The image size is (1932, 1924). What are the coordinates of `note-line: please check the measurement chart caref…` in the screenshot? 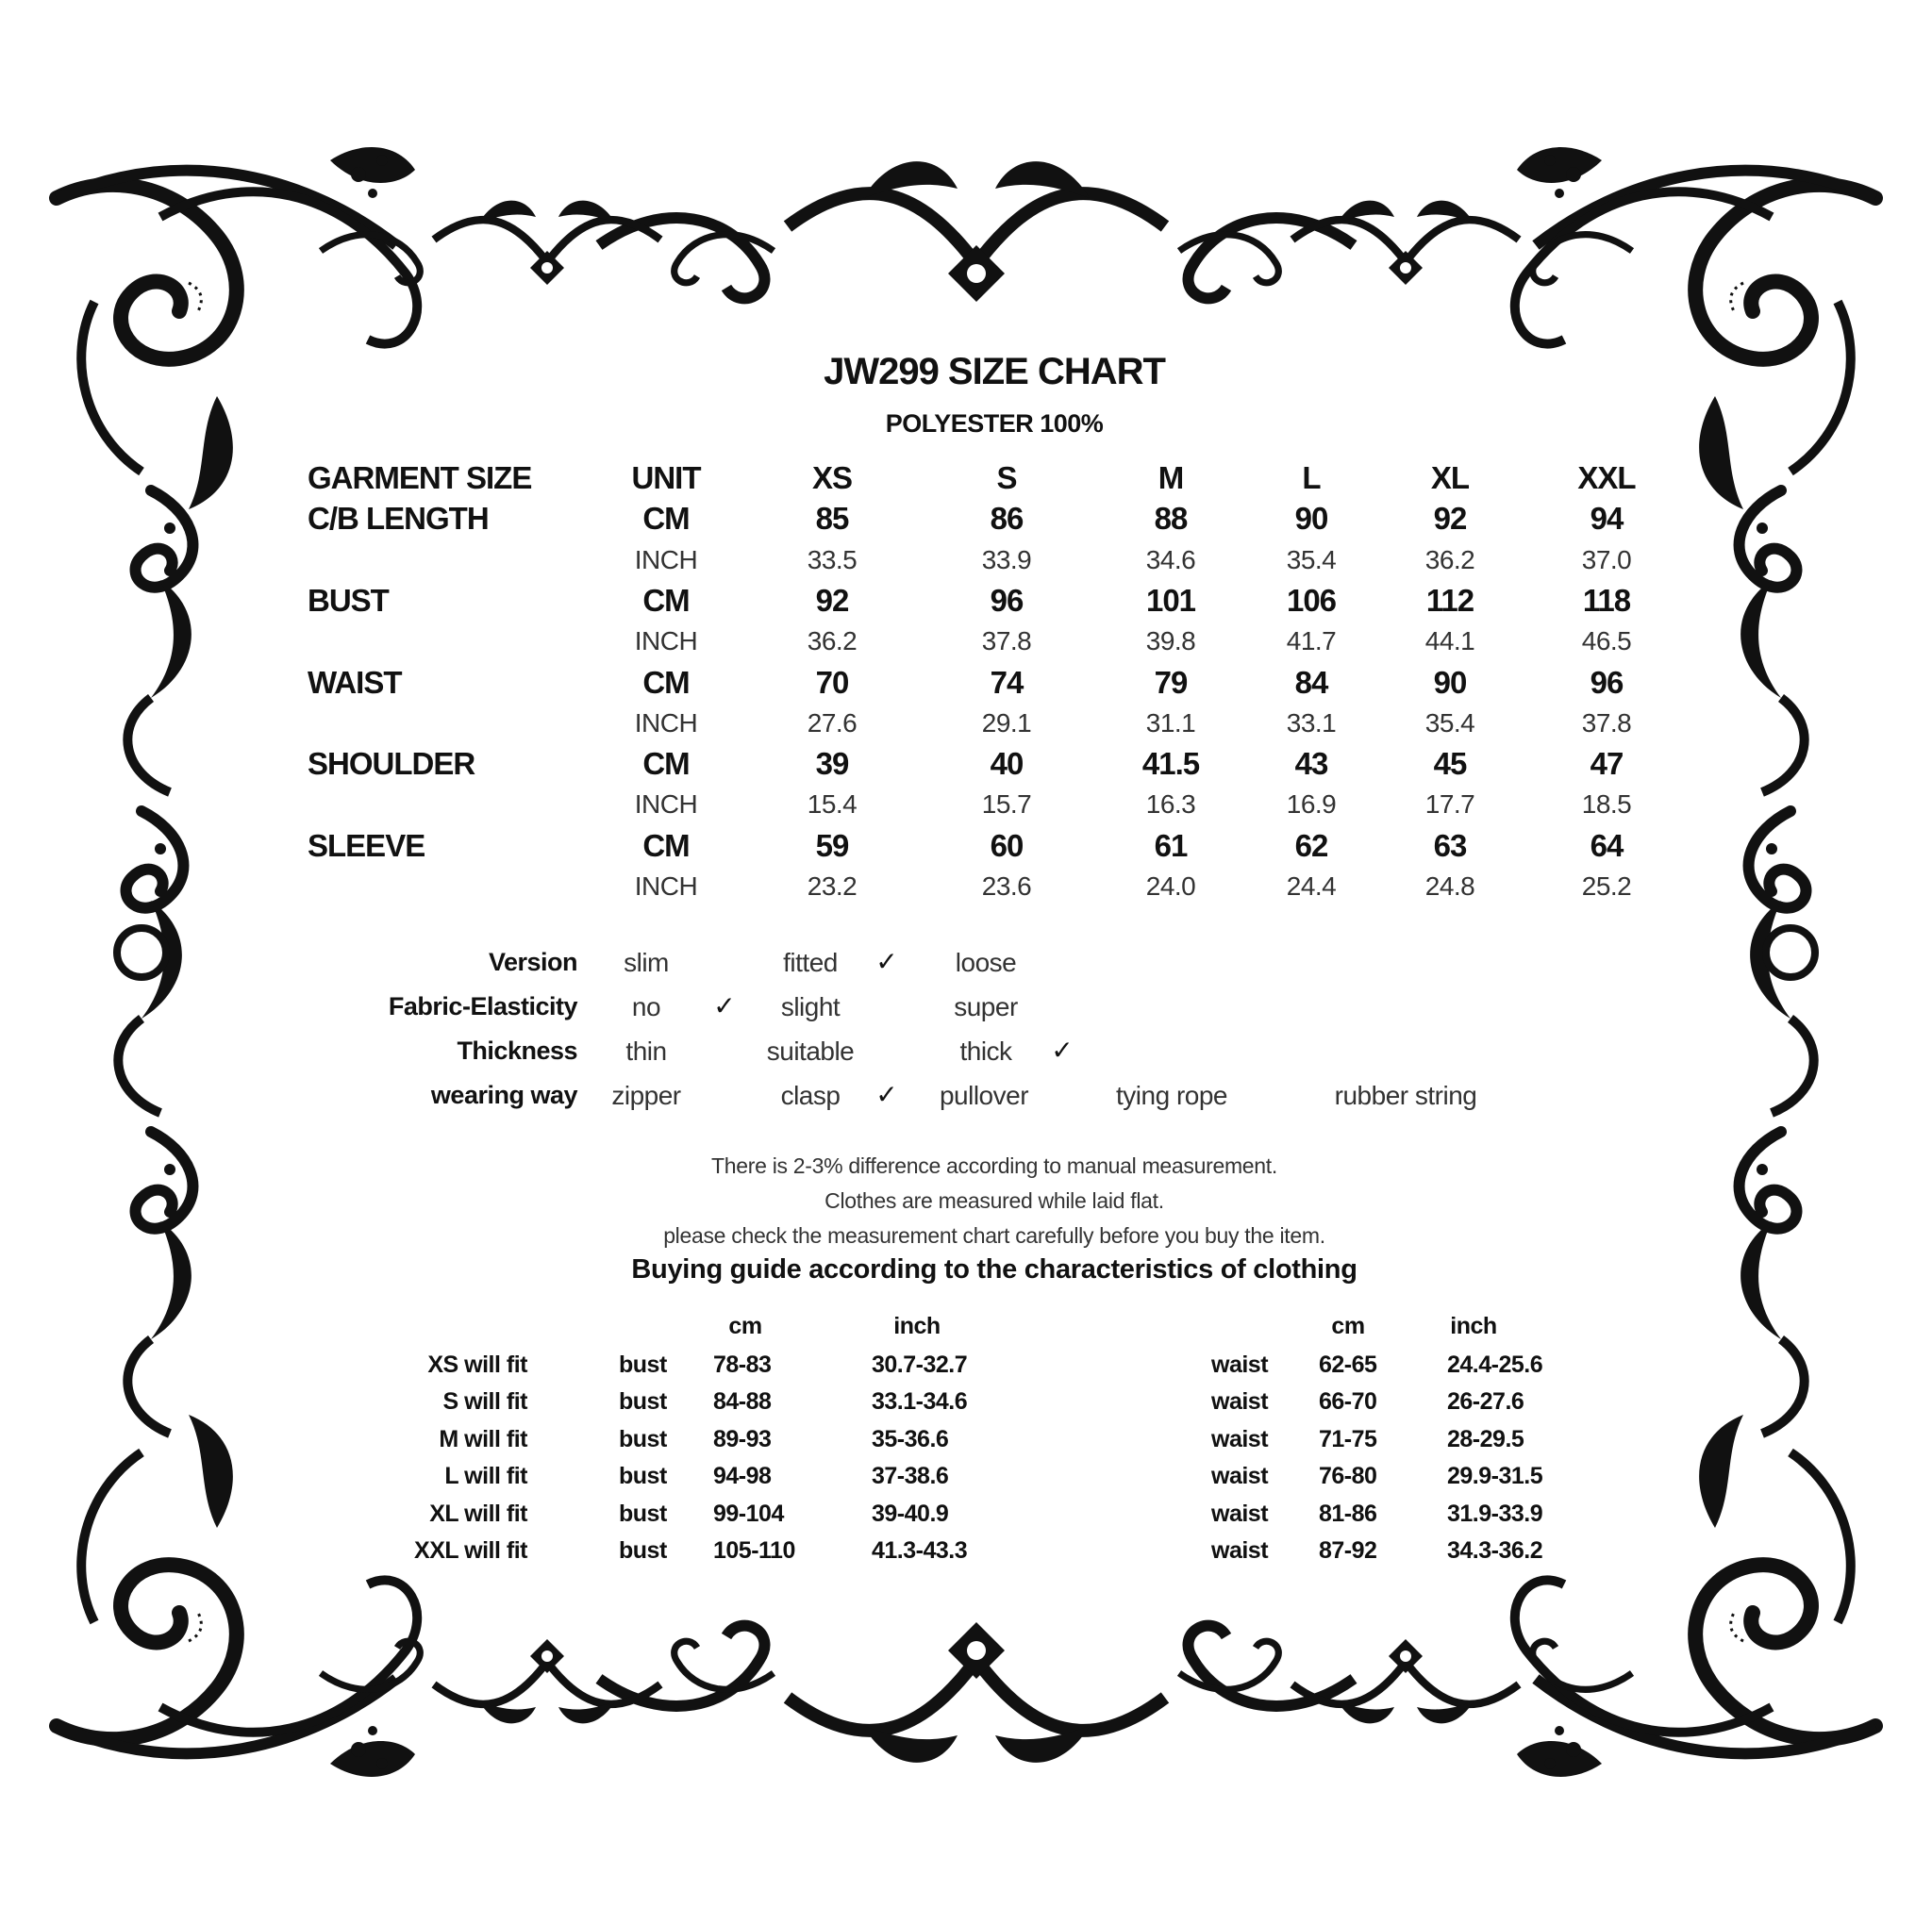 It's located at (994, 1235).